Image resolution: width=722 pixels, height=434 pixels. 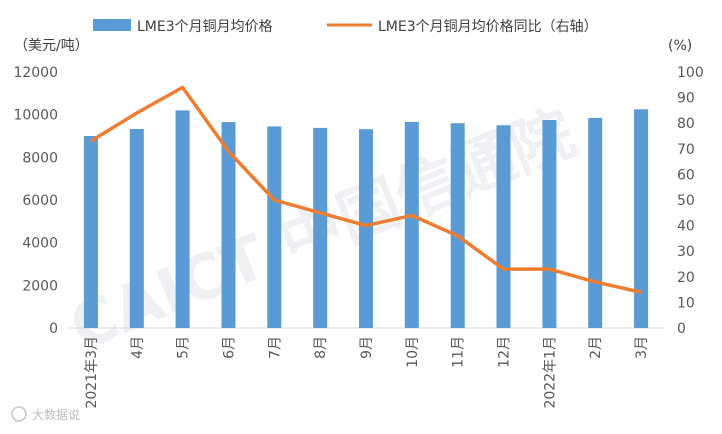 What do you see at coordinates (138, 347) in the screenshot?
I see `x-tick-label: 4月` at bounding box center [138, 347].